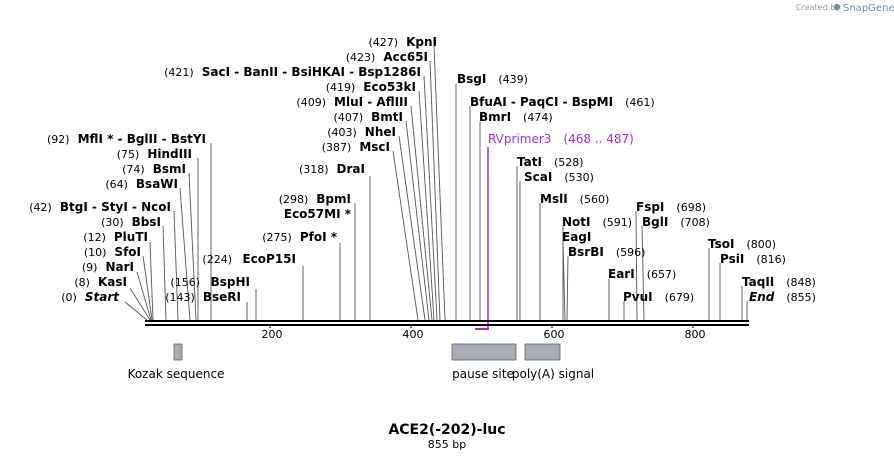  Describe the element at coordinates (356, 147) in the screenshot. I see `site-label-msci: (387) MscI` at that location.